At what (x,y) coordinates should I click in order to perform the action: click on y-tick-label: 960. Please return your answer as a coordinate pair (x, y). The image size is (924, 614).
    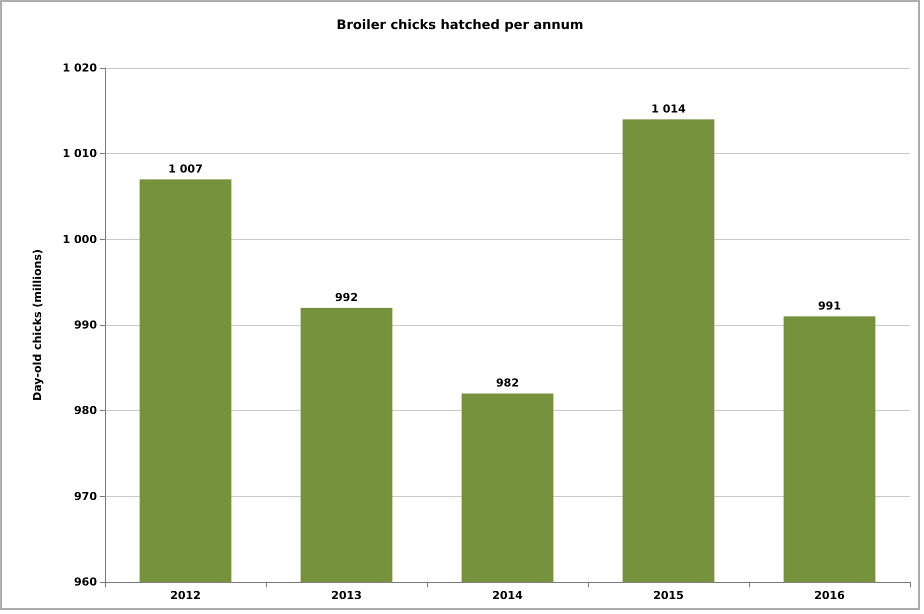
    Looking at the image, I should click on (86, 582).